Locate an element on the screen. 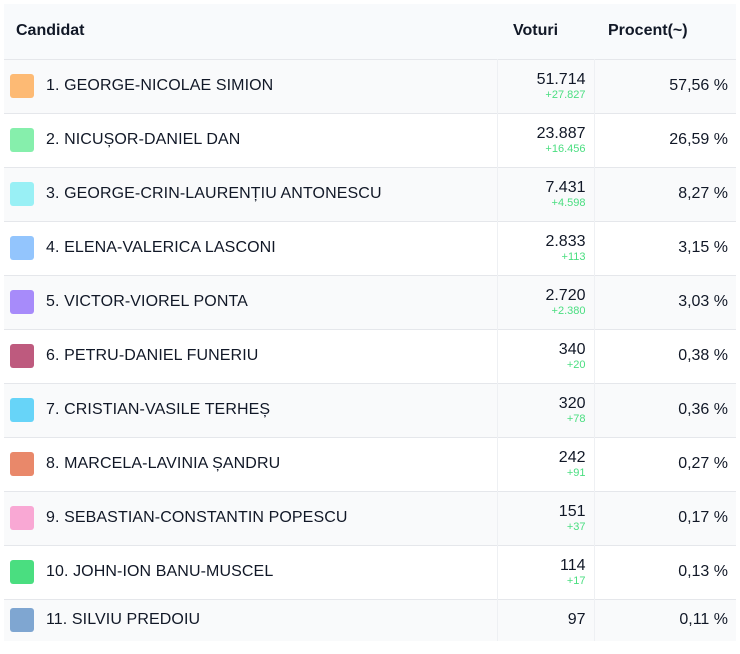 The image size is (740, 654). votes-cell: 320 +78 is located at coordinates (545, 410).